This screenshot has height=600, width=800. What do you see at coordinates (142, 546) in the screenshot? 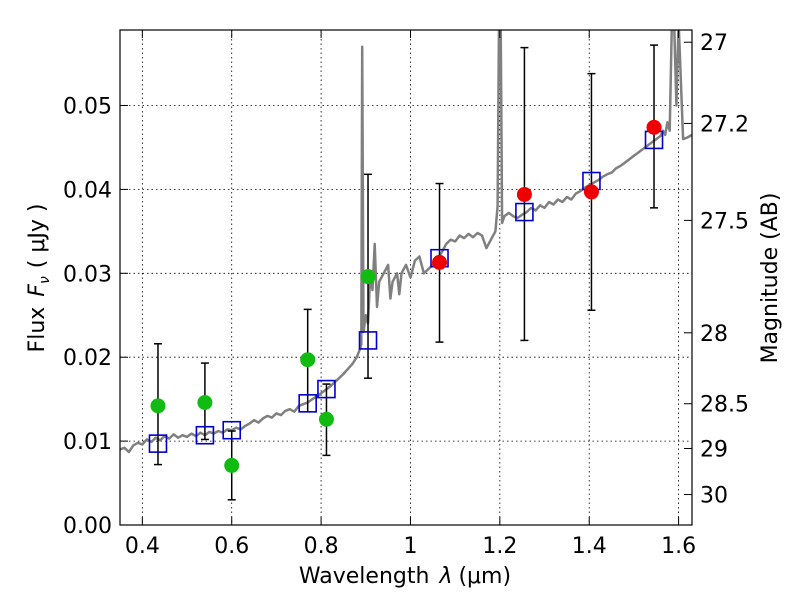
I see `x-tick-label: 0.4` at bounding box center [142, 546].